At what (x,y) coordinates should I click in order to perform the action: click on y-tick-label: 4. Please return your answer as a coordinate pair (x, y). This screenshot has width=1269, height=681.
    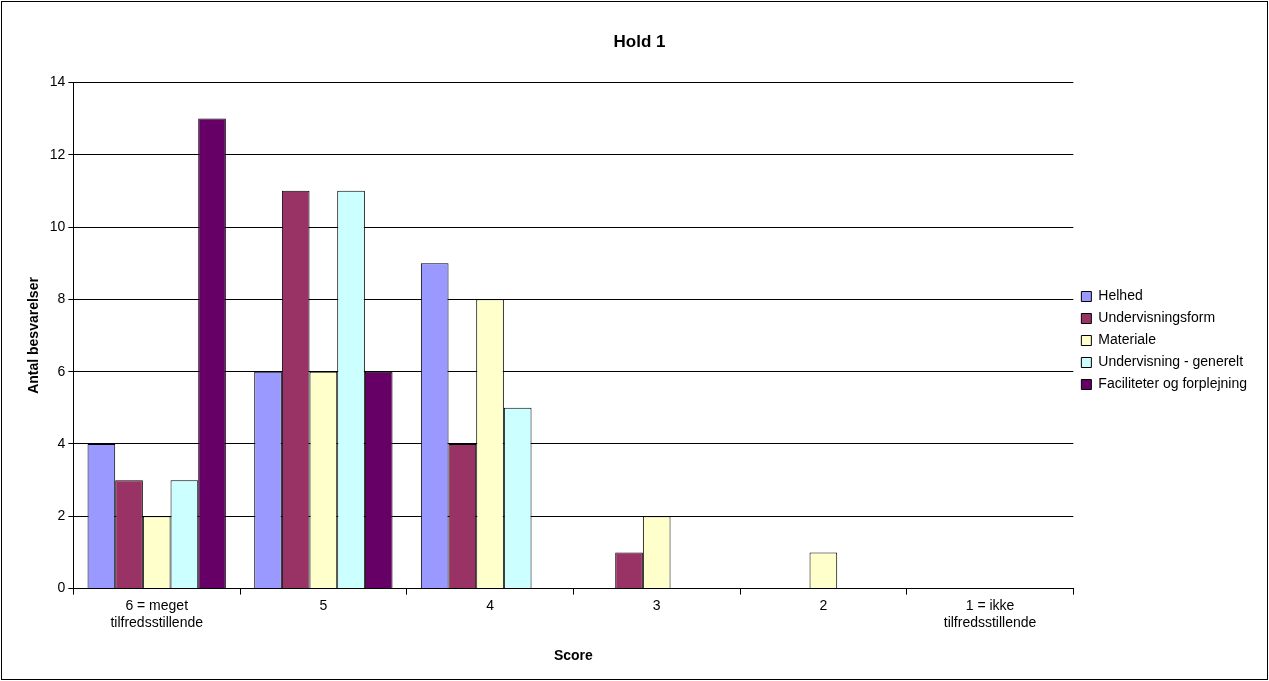
    Looking at the image, I should click on (61, 442).